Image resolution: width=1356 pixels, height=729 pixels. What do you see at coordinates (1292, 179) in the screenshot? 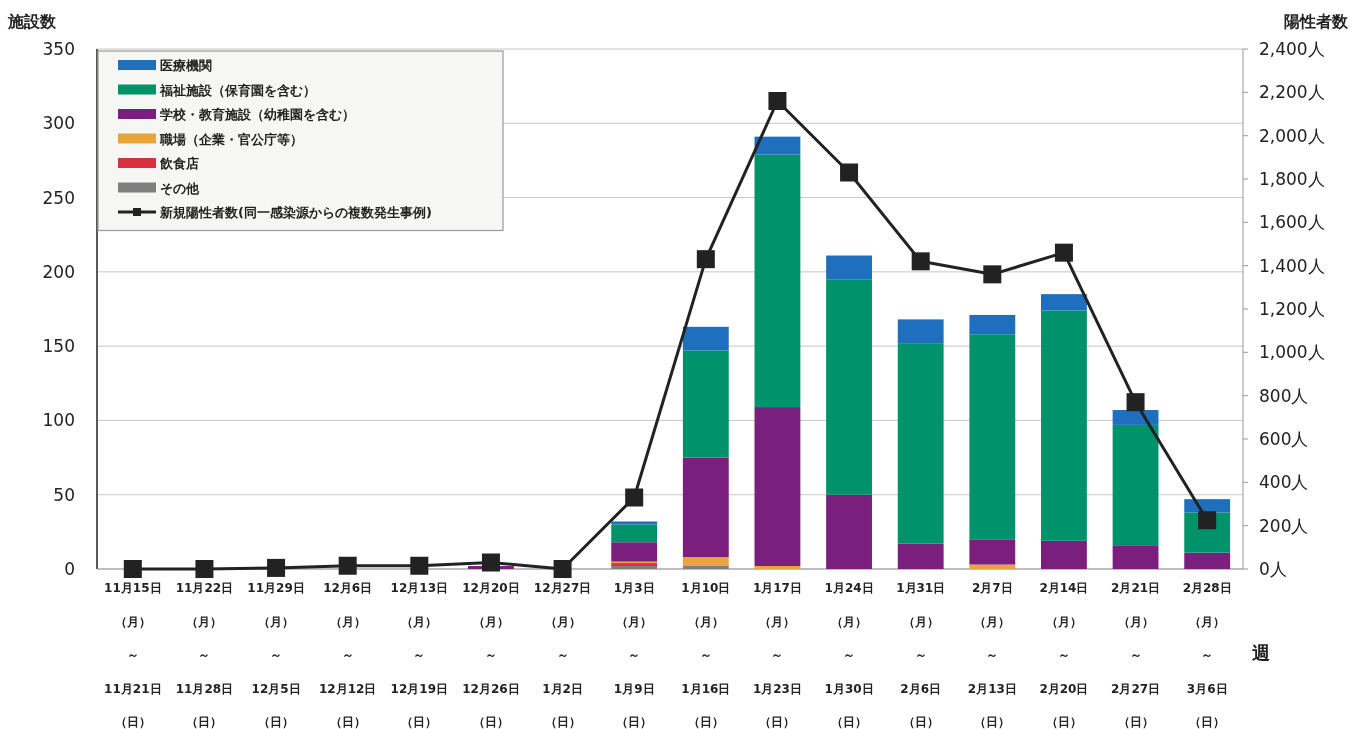
I see `y2-tick-label: 1,800人` at bounding box center [1292, 179].